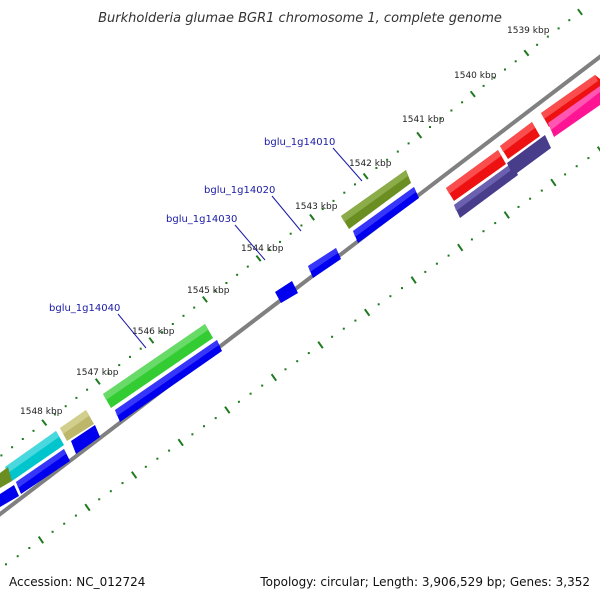 This screenshot has width=600, height=600. Describe the element at coordinates (347, 164) in the screenshot. I see `gene-leader-bglu-1g14010` at that location.